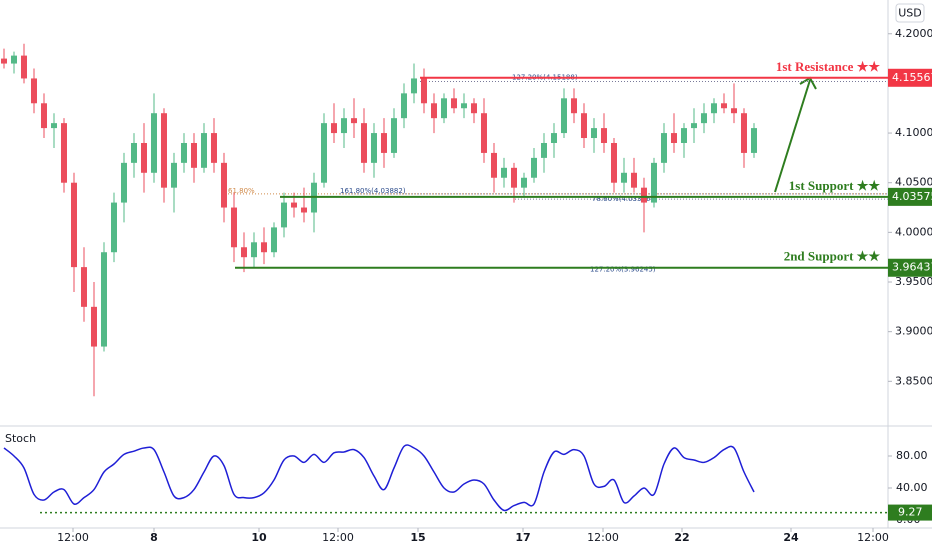  What do you see at coordinates (913, 182) in the screenshot?
I see `y-tick-label: 4.05000` at bounding box center [913, 182].